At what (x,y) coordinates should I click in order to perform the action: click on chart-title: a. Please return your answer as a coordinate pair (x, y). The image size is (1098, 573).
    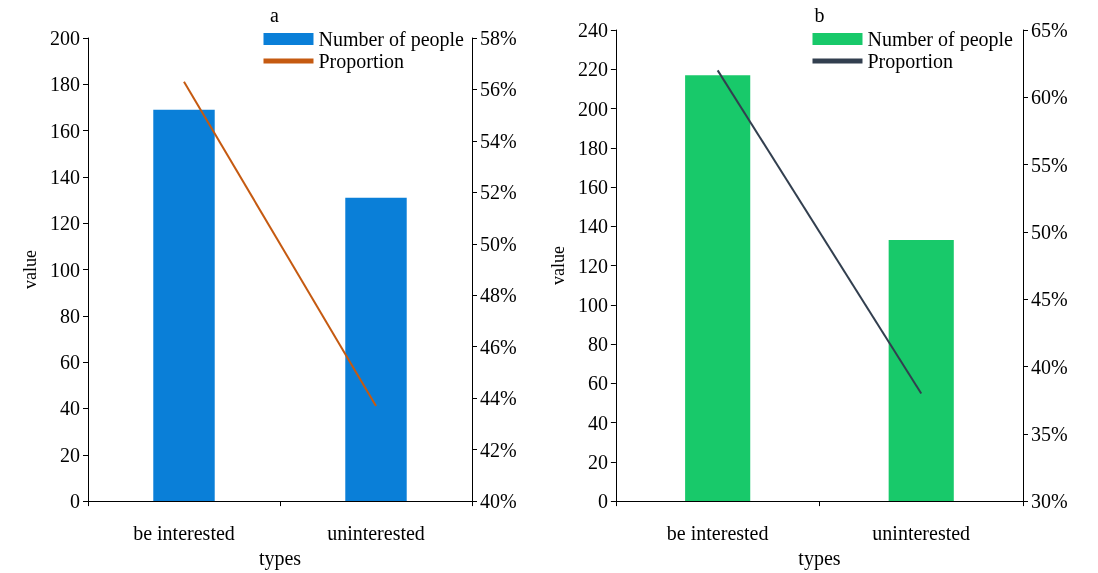
    Looking at the image, I should click on (275, 15).